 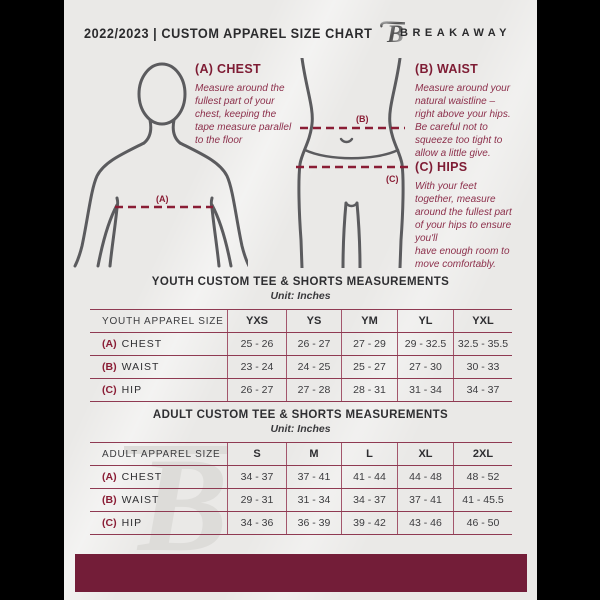 I want to click on measurement-cell: 24 - 25, so click(x=313, y=367).